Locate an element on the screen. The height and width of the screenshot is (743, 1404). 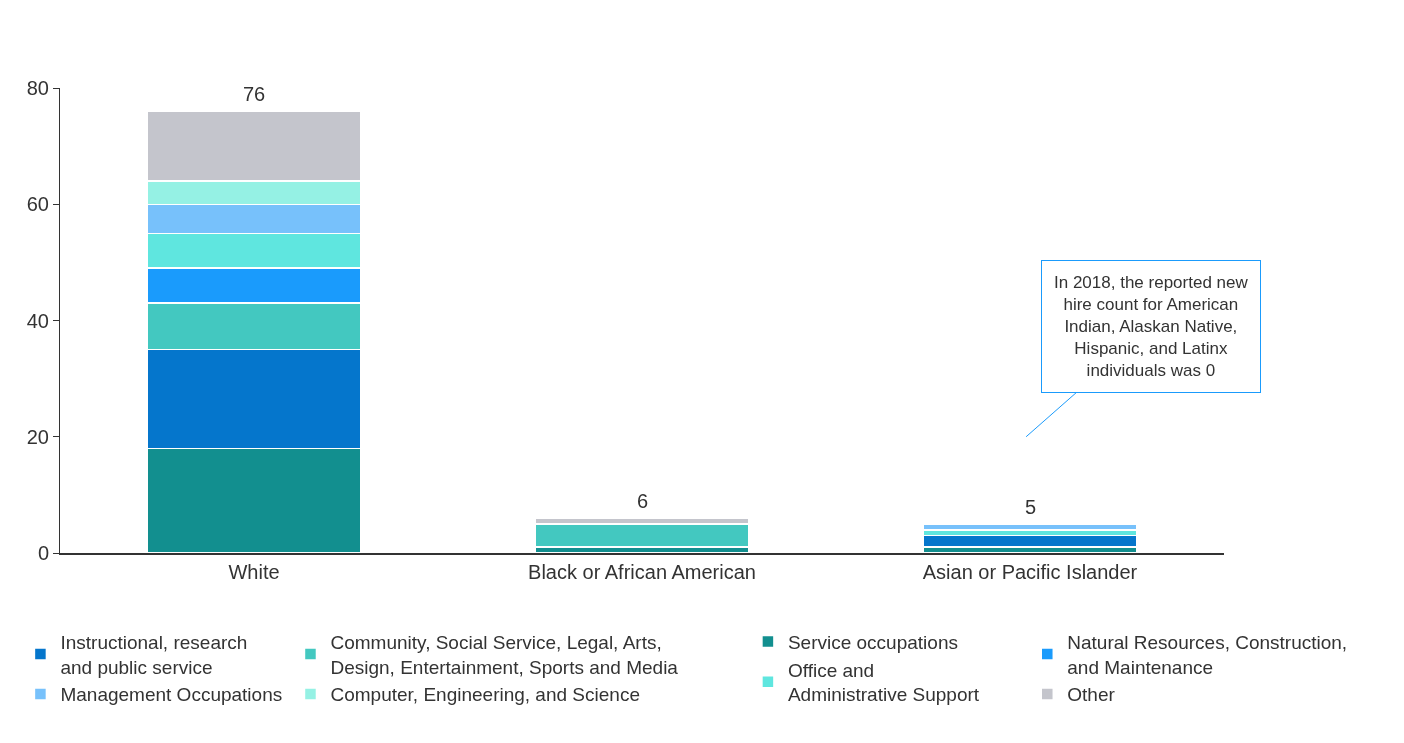
legend-label: Service occupations is located at coordinates (872, 643).